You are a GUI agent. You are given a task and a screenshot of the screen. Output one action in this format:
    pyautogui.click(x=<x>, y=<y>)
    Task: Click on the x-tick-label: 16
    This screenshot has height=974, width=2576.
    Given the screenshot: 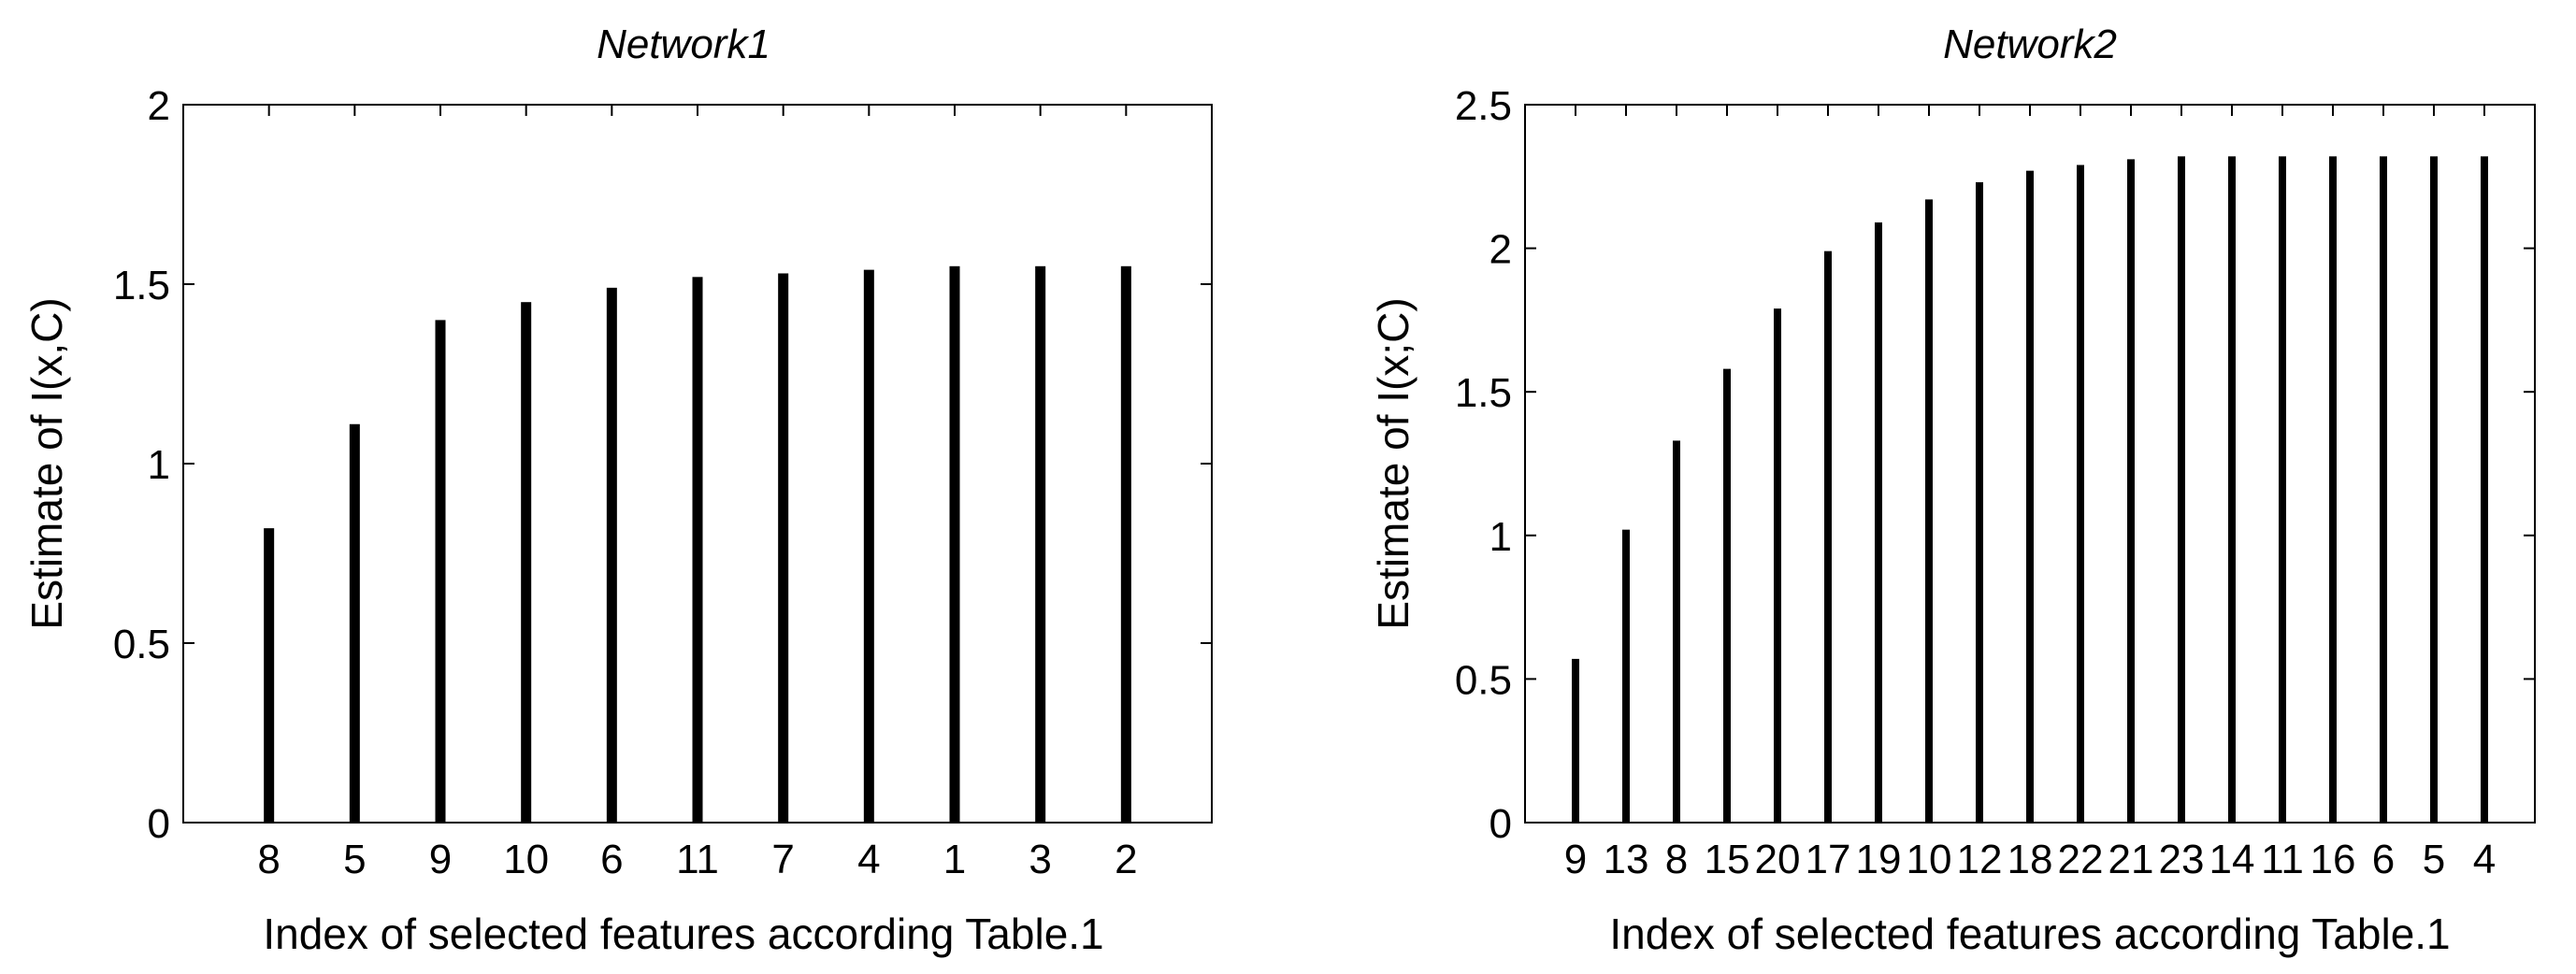 What is the action you would take?
    pyautogui.click(x=2333, y=859)
    